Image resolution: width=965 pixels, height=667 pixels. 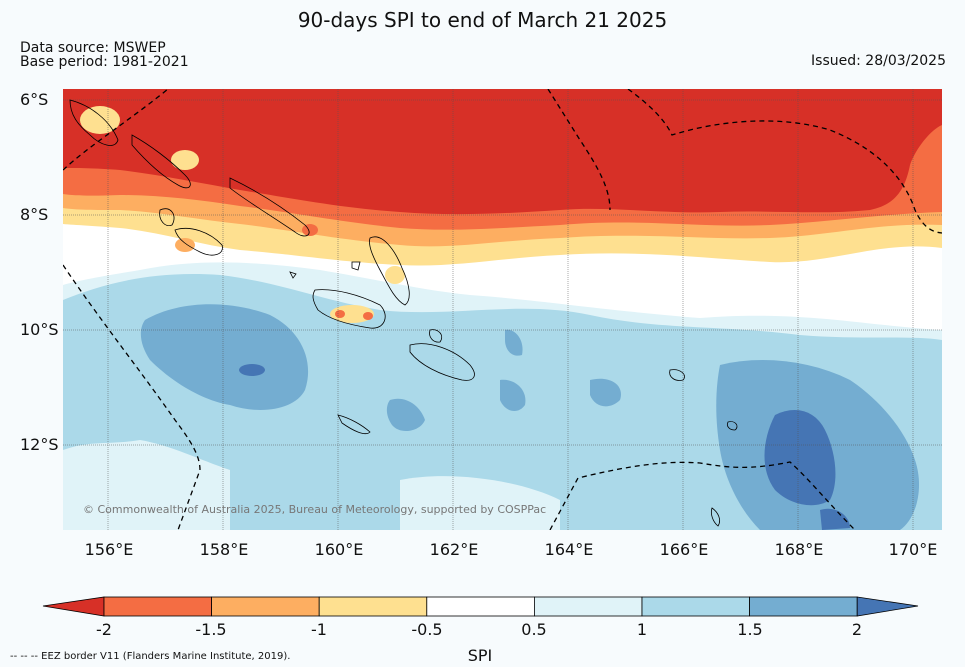 What do you see at coordinates (339, 549) in the screenshot?
I see `lon-label-160e: 160°E` at bounding box center [339, 549].